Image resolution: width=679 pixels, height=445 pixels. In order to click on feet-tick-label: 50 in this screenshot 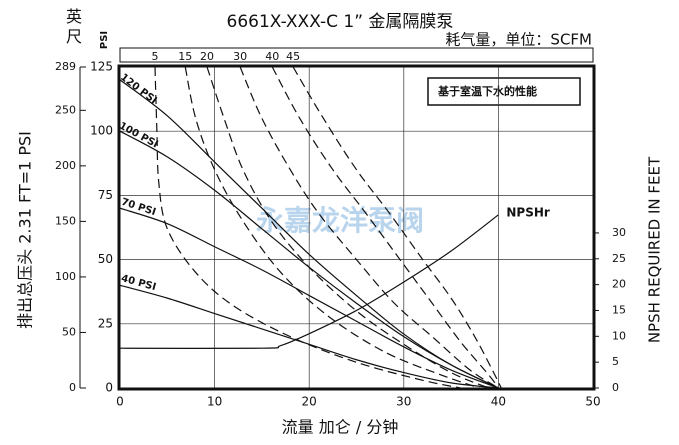, I will do `click(69, 331)`.